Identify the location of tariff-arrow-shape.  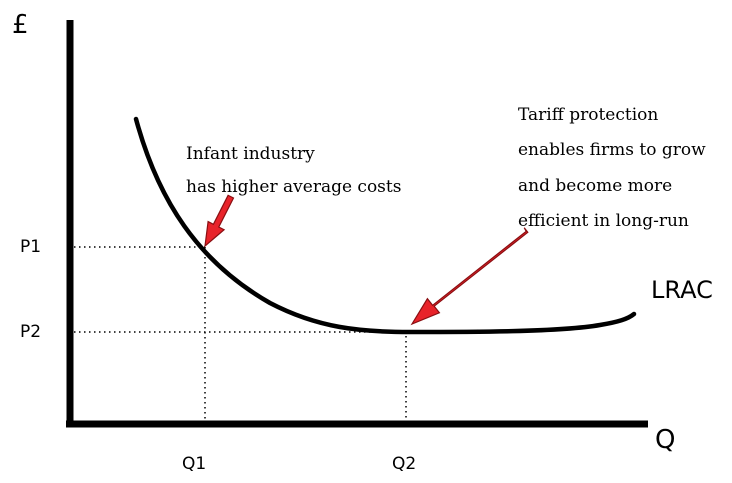
(469, 276).